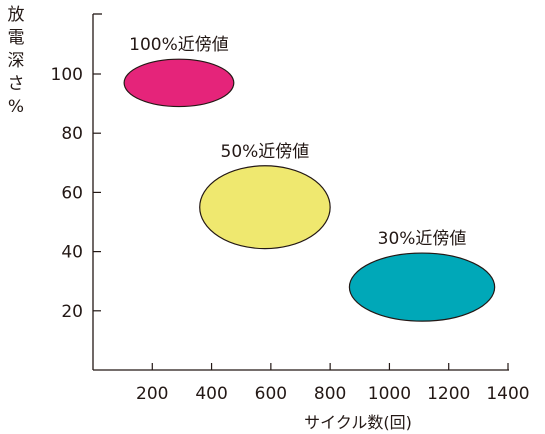 This screenshot has width=545, height=434. I want to click on x-tick-label: 400, so click(211, 394).